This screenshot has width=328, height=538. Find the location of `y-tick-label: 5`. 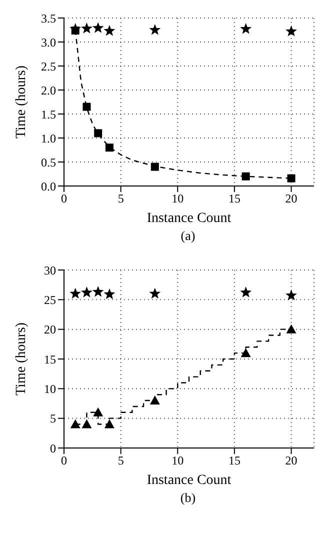

y-tick-label: 5 is located at coordinates (53, 419).